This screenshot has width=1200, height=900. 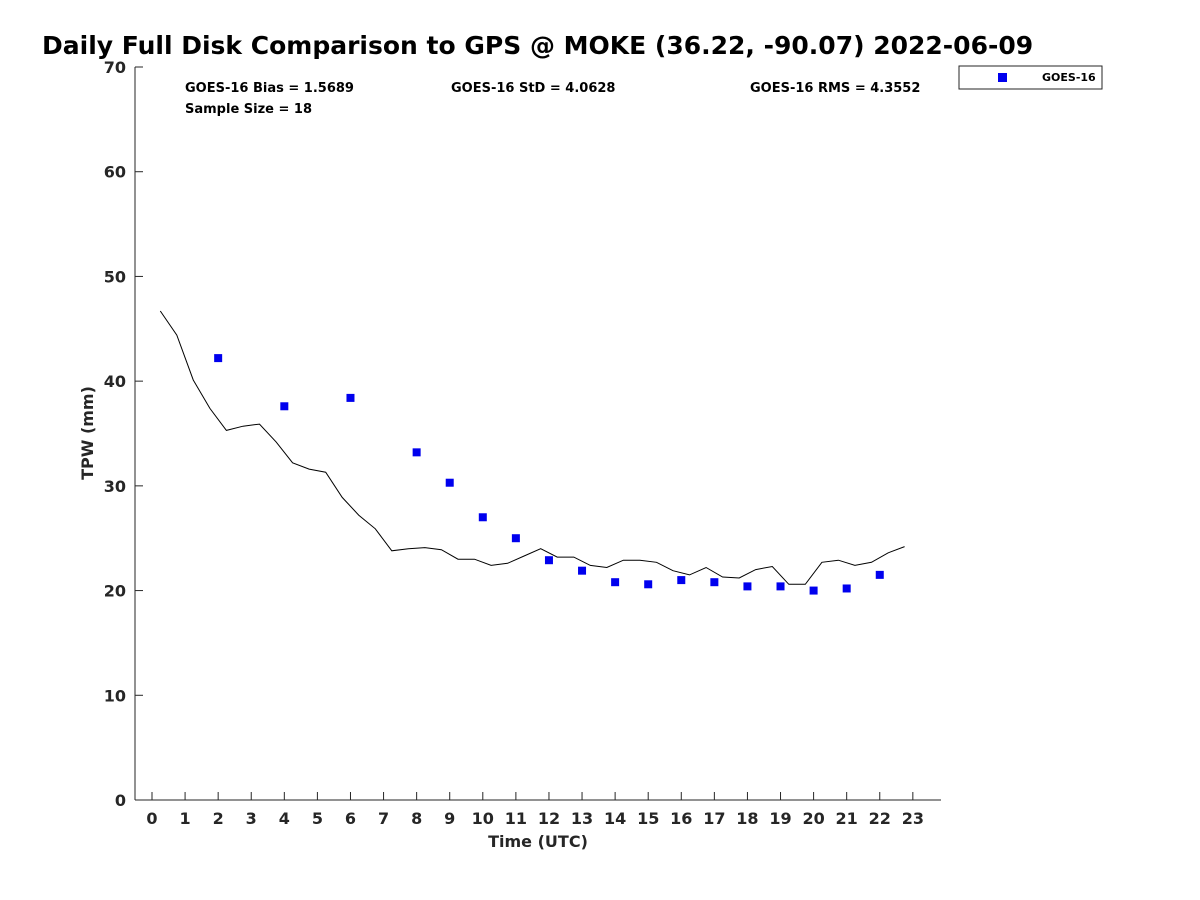 I want to click on y-tick-label: 70, so click(x=115, y=67).